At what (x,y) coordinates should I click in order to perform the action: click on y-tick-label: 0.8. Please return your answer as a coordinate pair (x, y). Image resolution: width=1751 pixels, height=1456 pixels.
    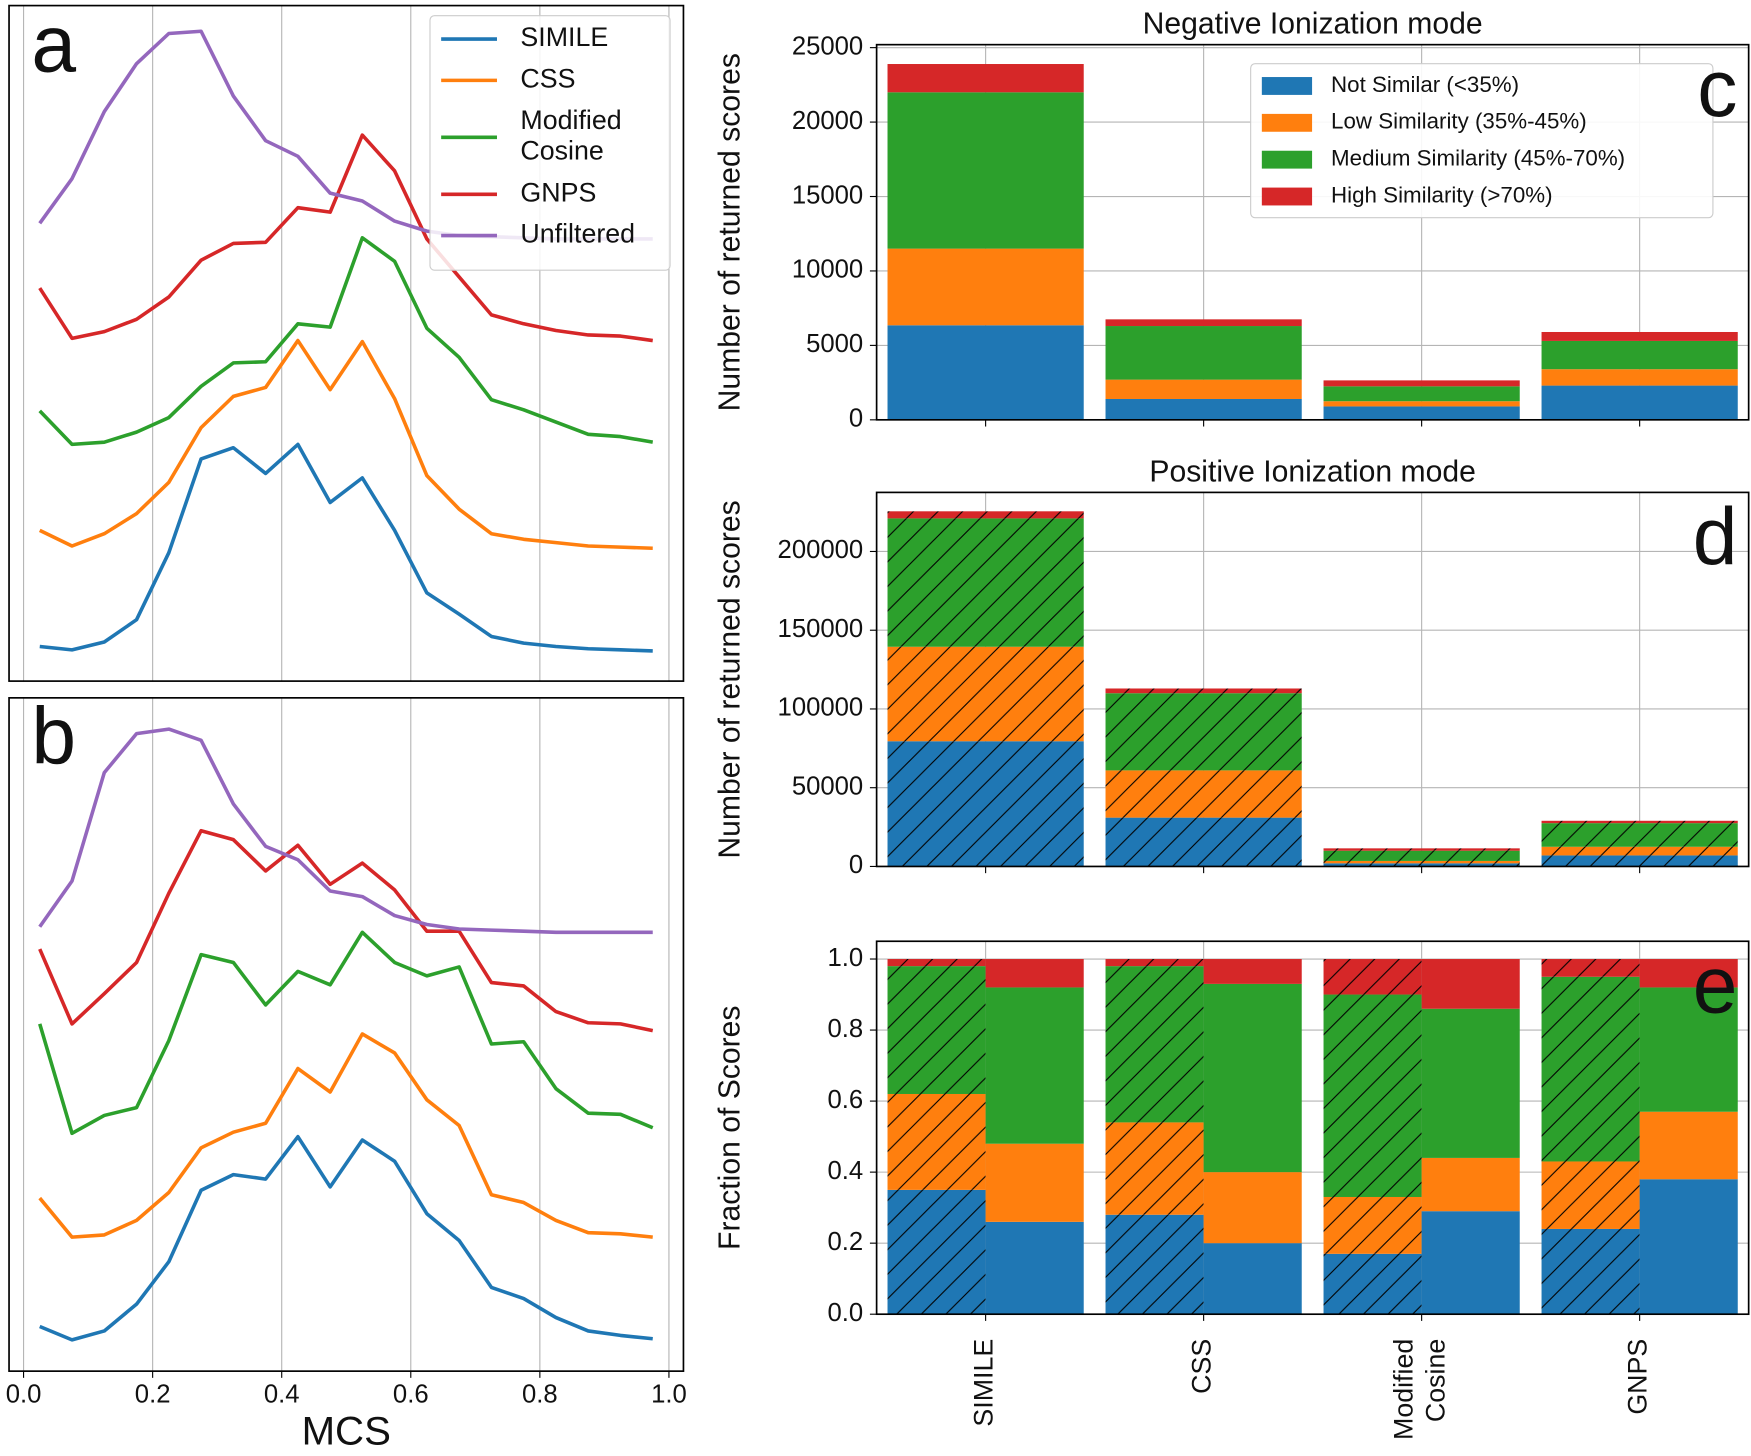
    Looking at the image, I should click on (846, 1029).